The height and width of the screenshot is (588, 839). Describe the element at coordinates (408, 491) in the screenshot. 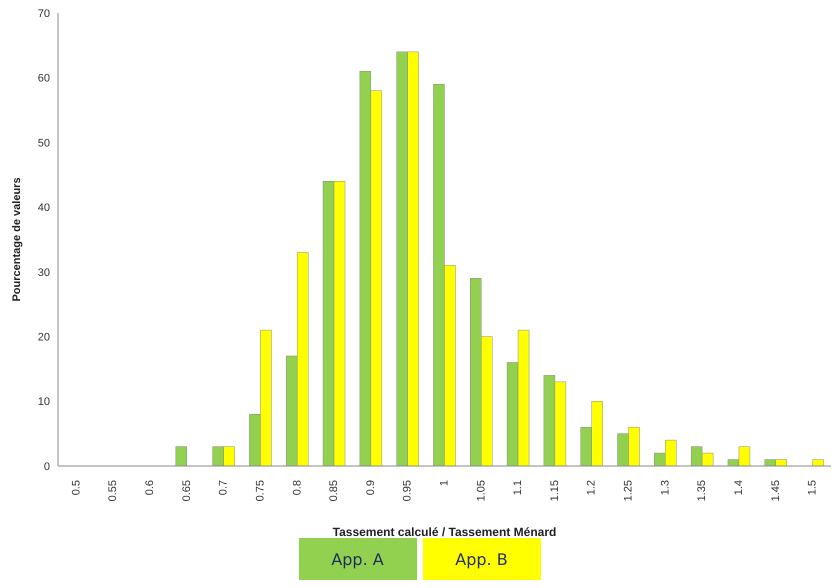

I see `x-tick-label: 0.95` at that location.